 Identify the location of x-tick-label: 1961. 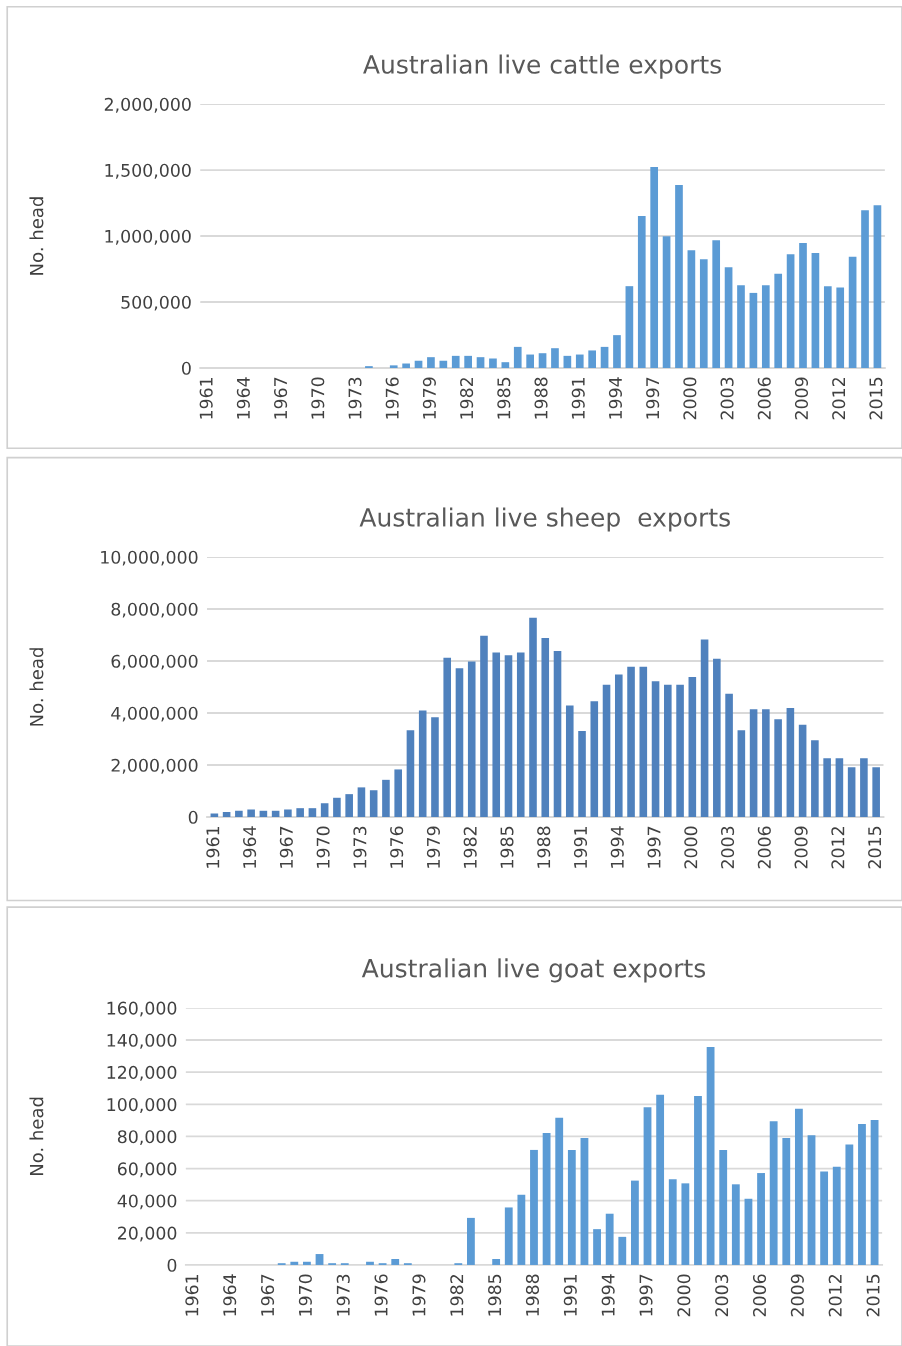
(206, 398).